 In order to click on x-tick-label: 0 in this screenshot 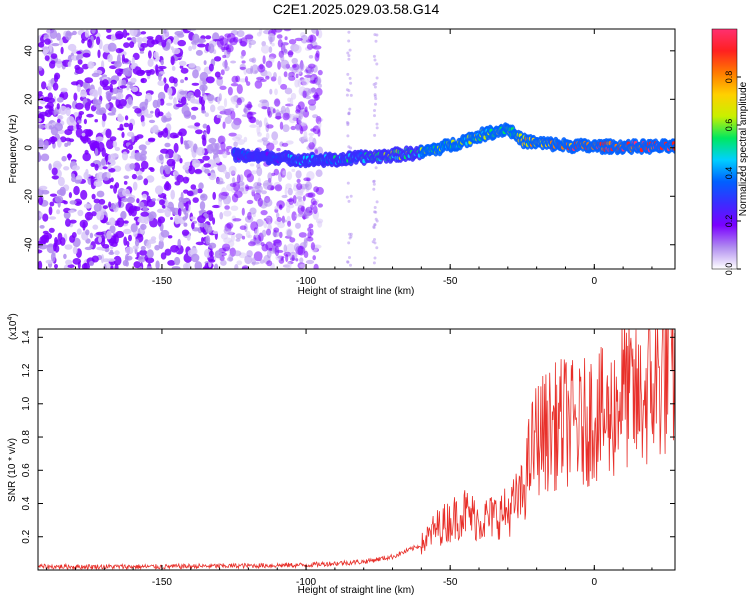, I will do `click(595, 582)`.